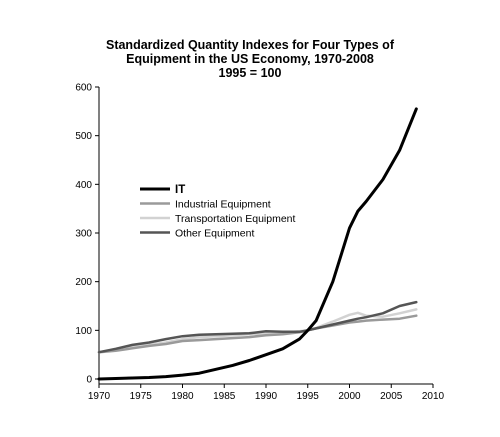 This screenshot has width=500, height=437. I want to click on y-tick-label: 200, so click(83, 282).